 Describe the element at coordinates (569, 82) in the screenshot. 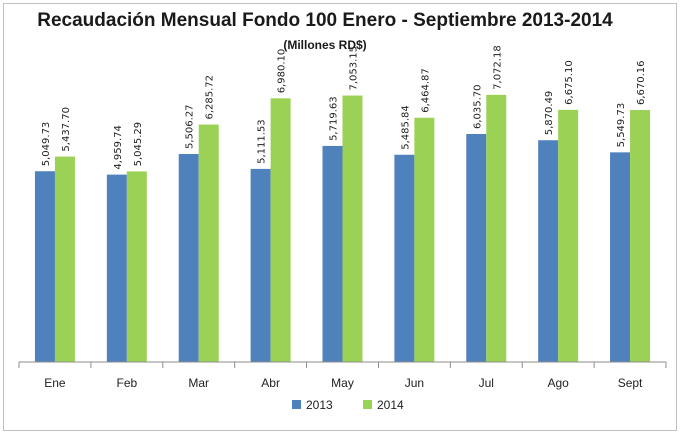

I see `data-label-2014-ago: 6,675.10` at that location.